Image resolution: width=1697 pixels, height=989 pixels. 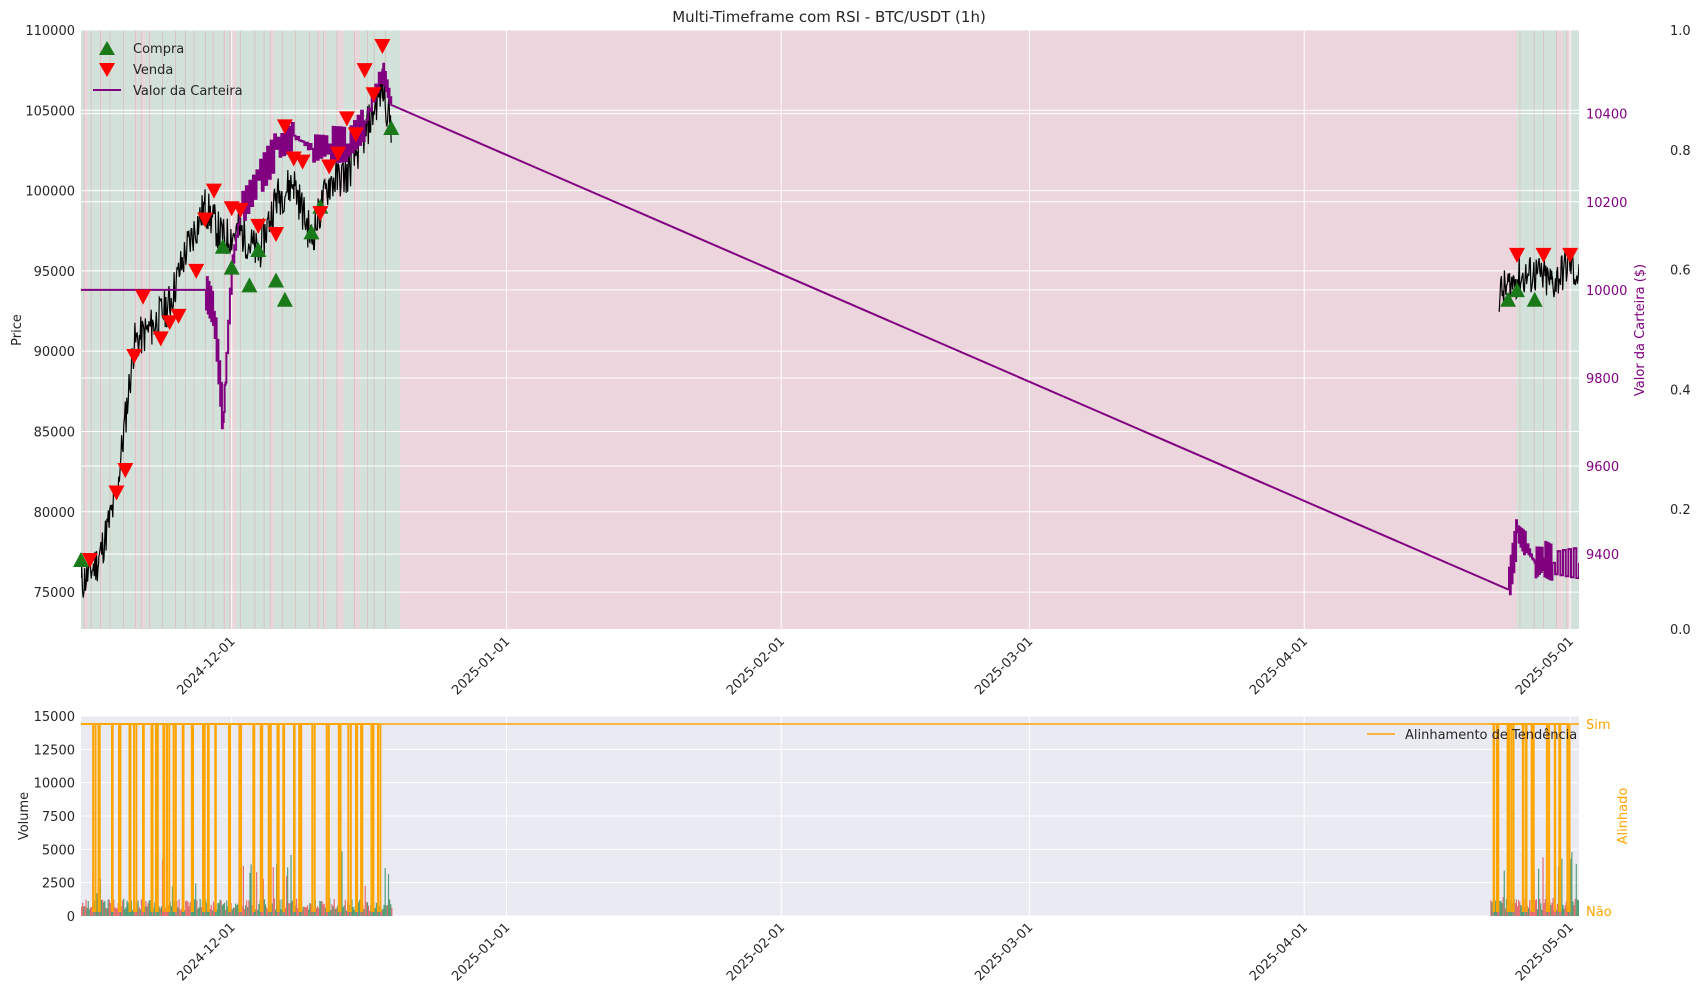 What do you see at coordinates (168, 70) in the screenshot?
I see `price-legend: Compra Venda Valor da Carteira` at bounding box center [168, 70].